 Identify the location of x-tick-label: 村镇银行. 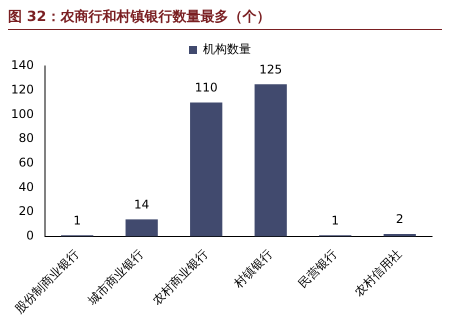
(253, 269).